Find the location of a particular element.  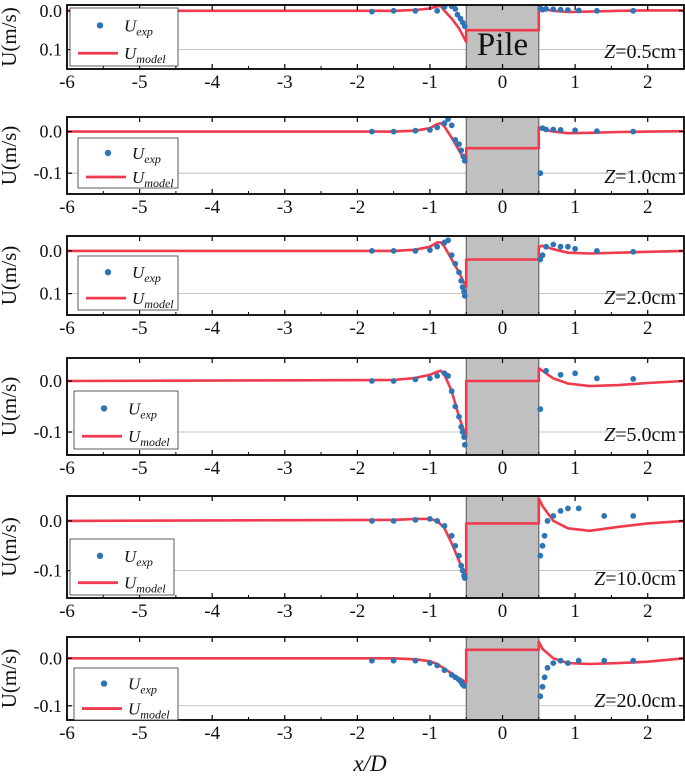

x-tick-label: 0 is located at coordinates (503, 468).